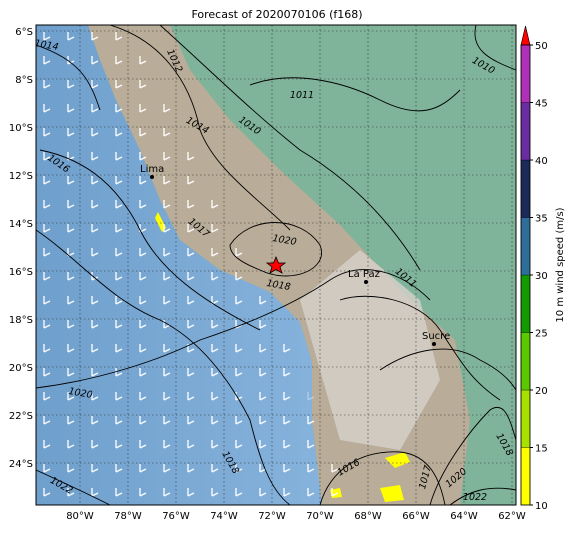  Describe the element at coordinates (541, 104) in the screenshot. I see `colorbar-tick-label: 45` at that location.